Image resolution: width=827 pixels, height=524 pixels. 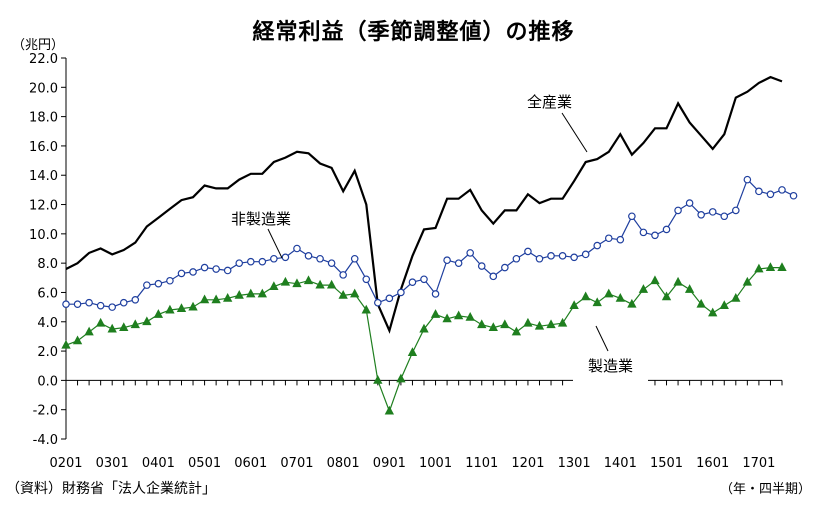 I want to click on x-tick-label: 0901, so click(x=389, y=463).